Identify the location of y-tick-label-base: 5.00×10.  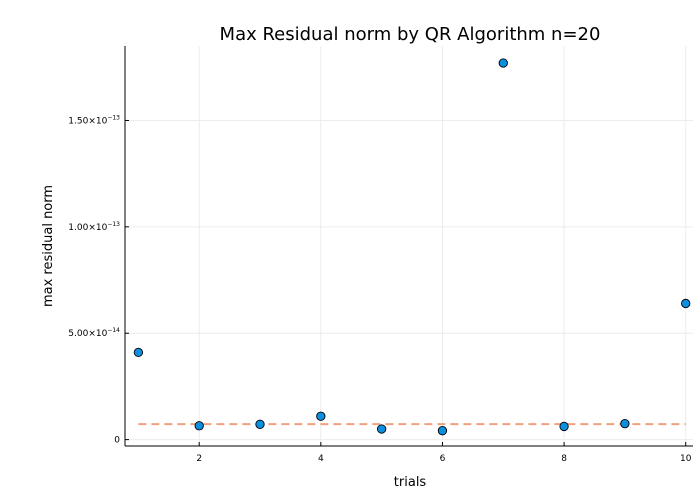
(87, 334).